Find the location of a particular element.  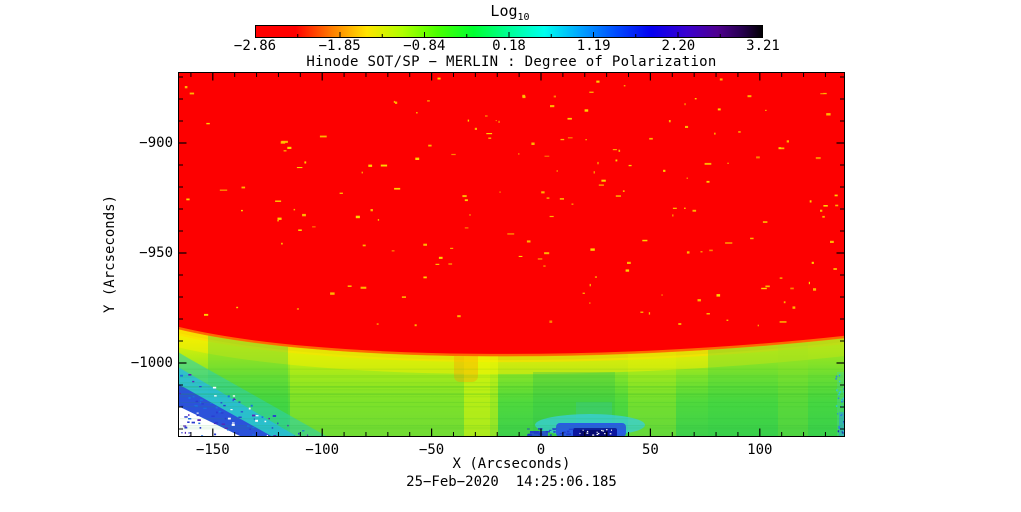

x-axis-label: X (Arcseconds) is located at coordinates (511, 464).